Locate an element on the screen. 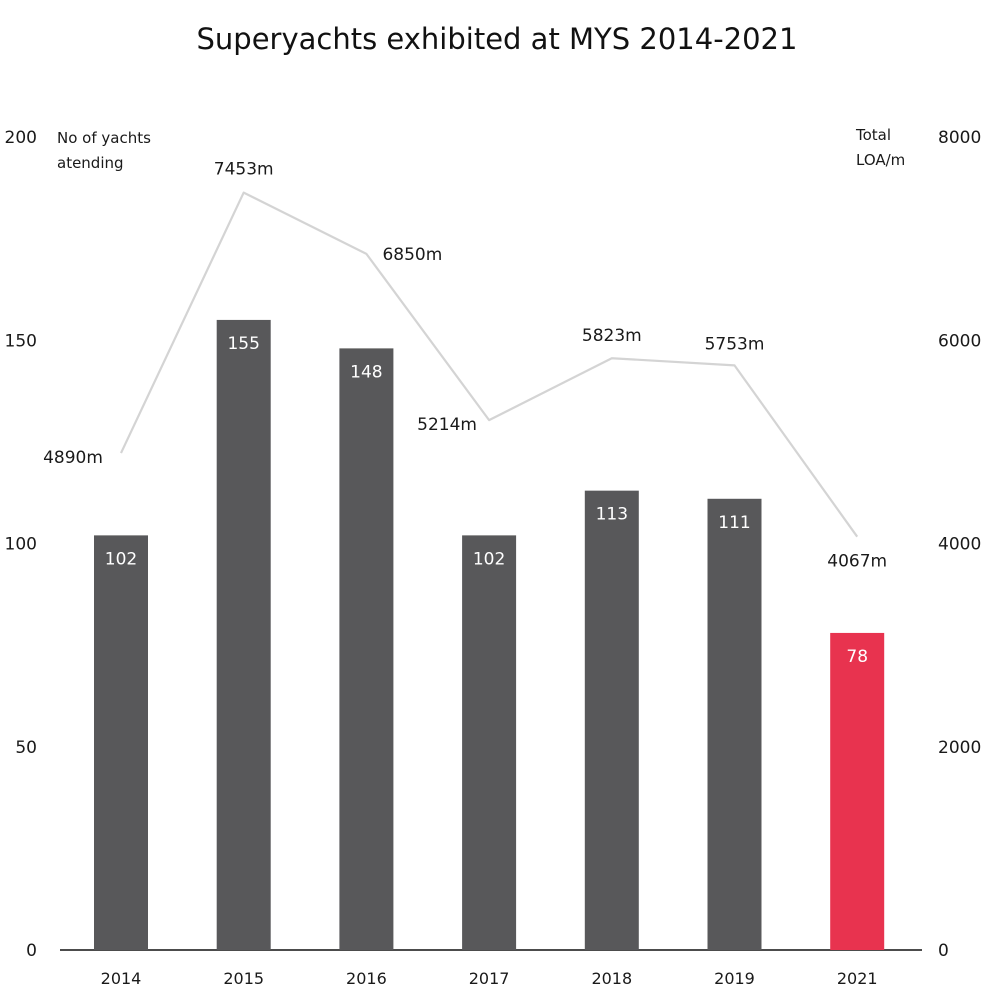 The image size is (994, 1000). x-tick-label: 2015 is located at coordinates (243, 978).